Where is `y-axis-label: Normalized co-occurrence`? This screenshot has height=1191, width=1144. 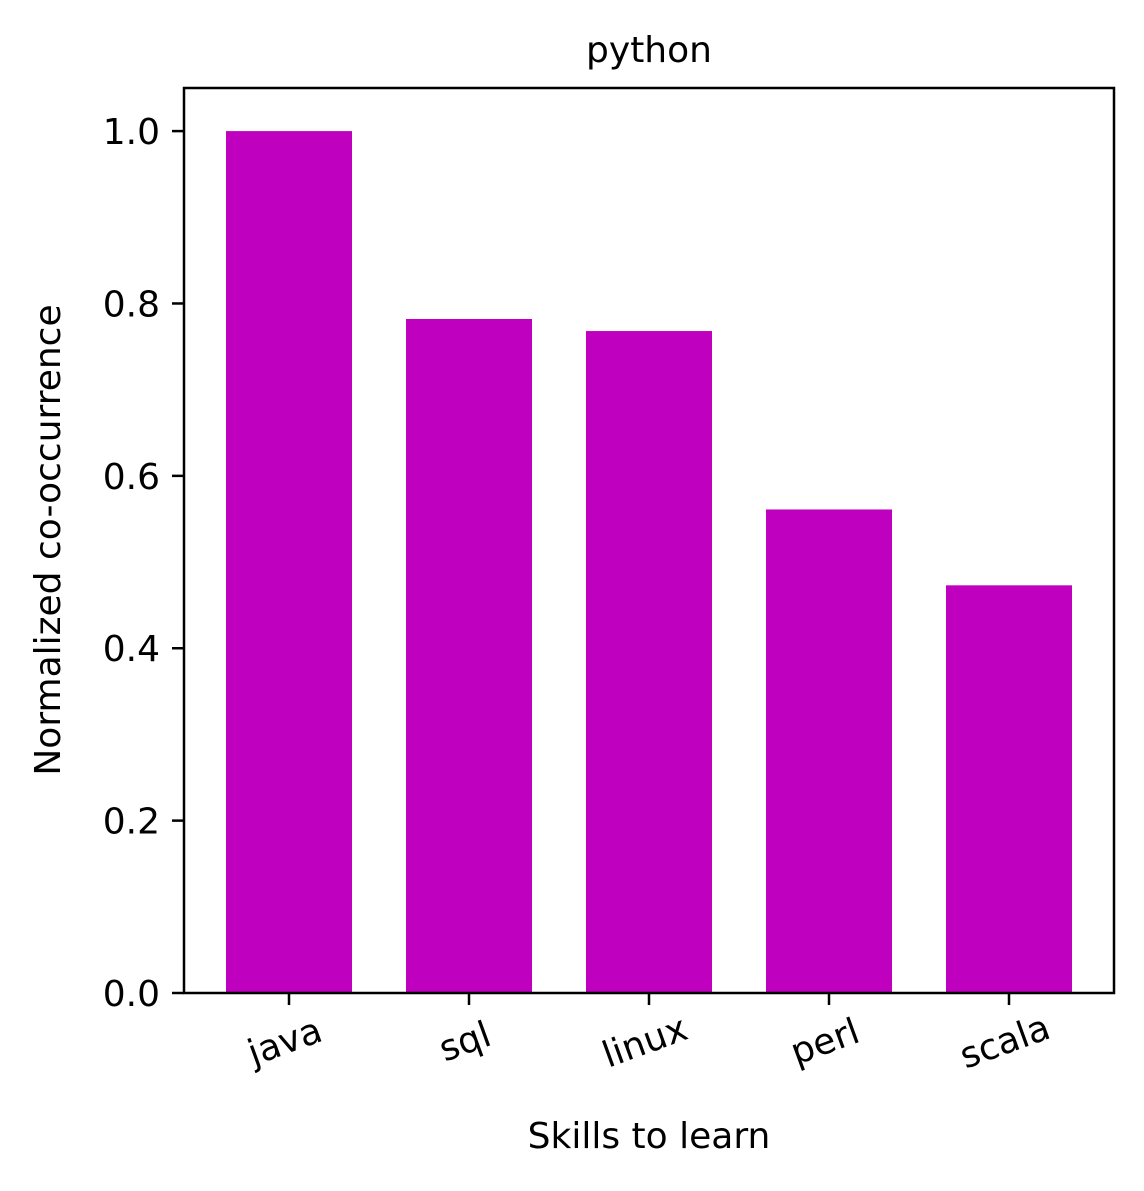
y-axis-label: Normalized co-occurrence is located at coordinates (48, 539).